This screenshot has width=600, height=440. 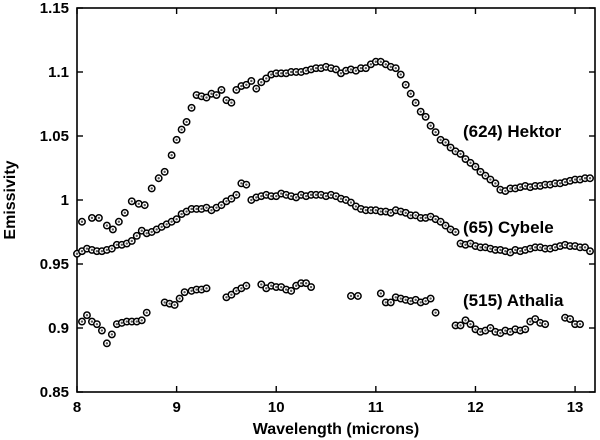 What do you see at coordinates (508, 227) in the screenshot?
I see `series-label-cybele: (65) Cybele` at bounding box center [508, 227].